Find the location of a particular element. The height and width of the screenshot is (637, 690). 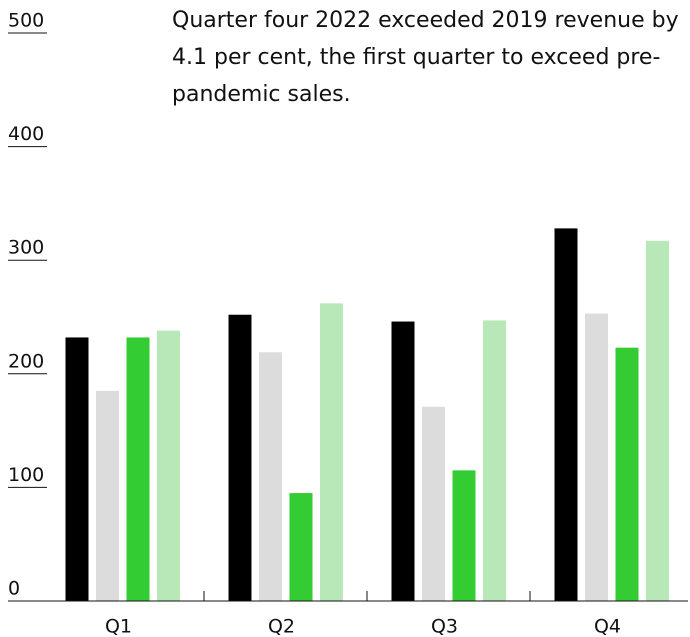

x-tick-label: Q1 is located at coordinates (118, 626).